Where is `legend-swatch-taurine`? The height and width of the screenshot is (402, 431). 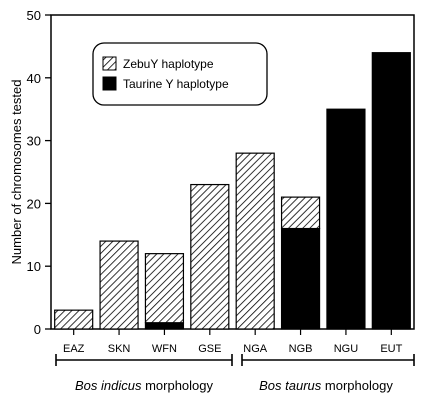 legend-swatch-taurine is located at coordinates (109, 83).